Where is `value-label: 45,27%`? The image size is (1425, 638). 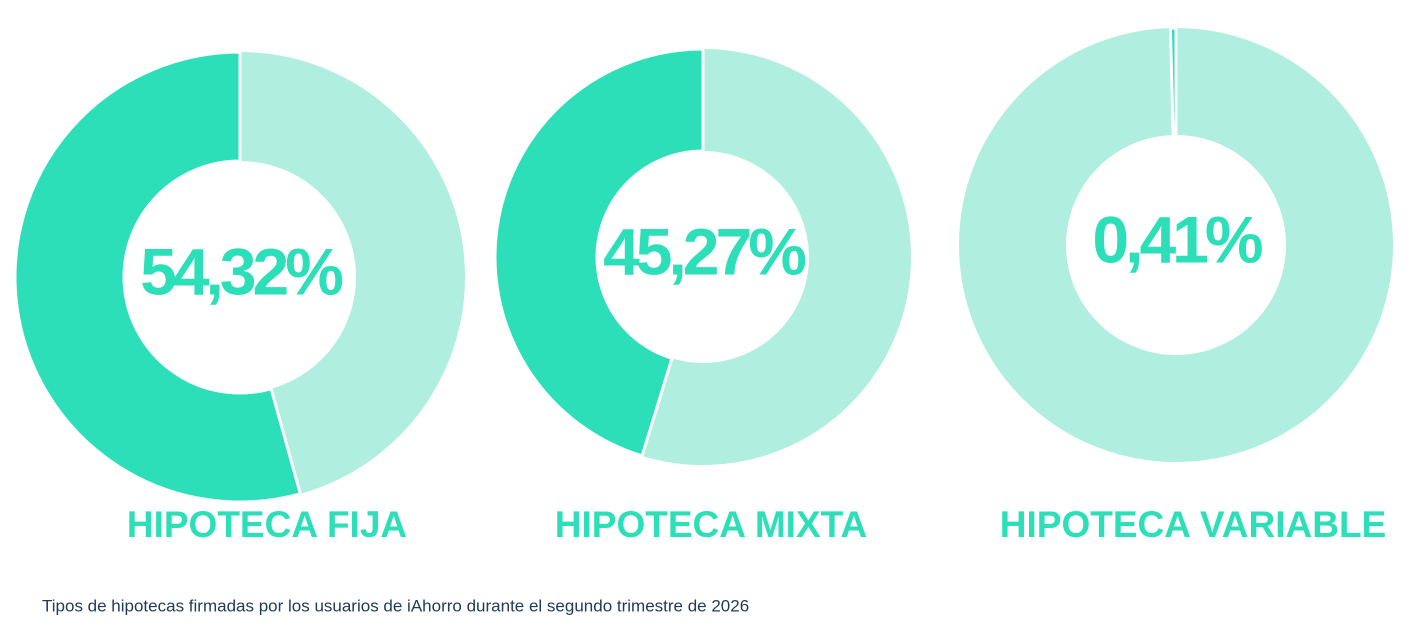 value-label: 45,27% is located at coordinates (704, 251).